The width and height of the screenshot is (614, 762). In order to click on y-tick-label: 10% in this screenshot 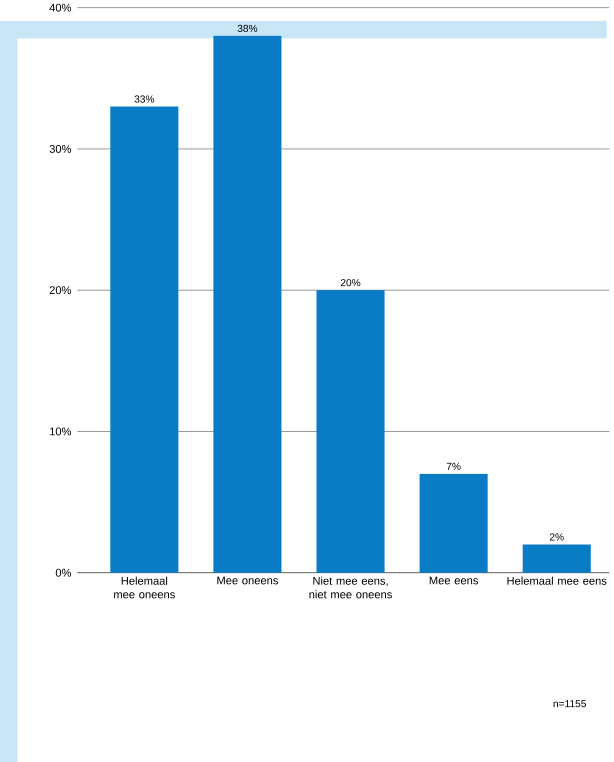, I will do `click(61, 431)`.